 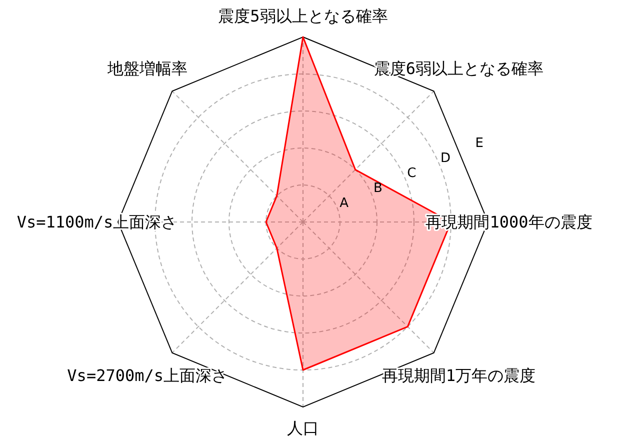 What do you see at coordinates (303, 16) in the screenshot?
I see `spoke-label: 震度5弱以上となる確率` at bounding box center [303, 16].